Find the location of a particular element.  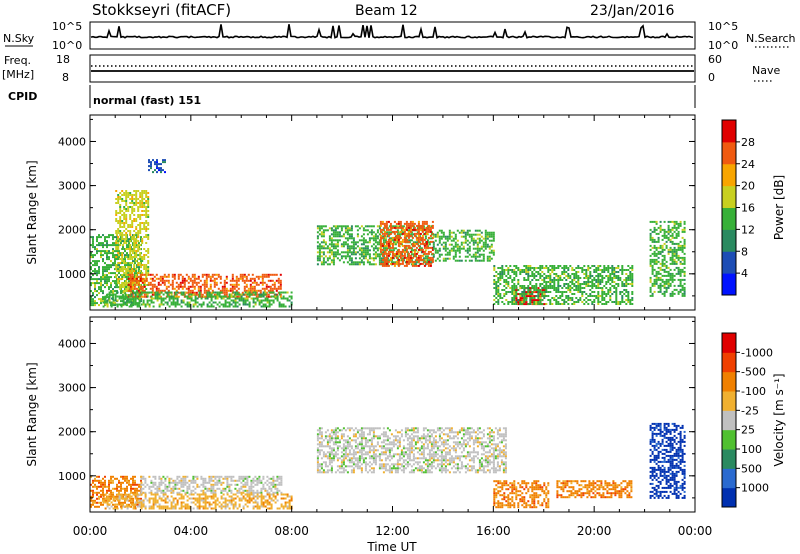

cpid-panel: CPID normal (fast) 151 is located at coordinates (352, 96).